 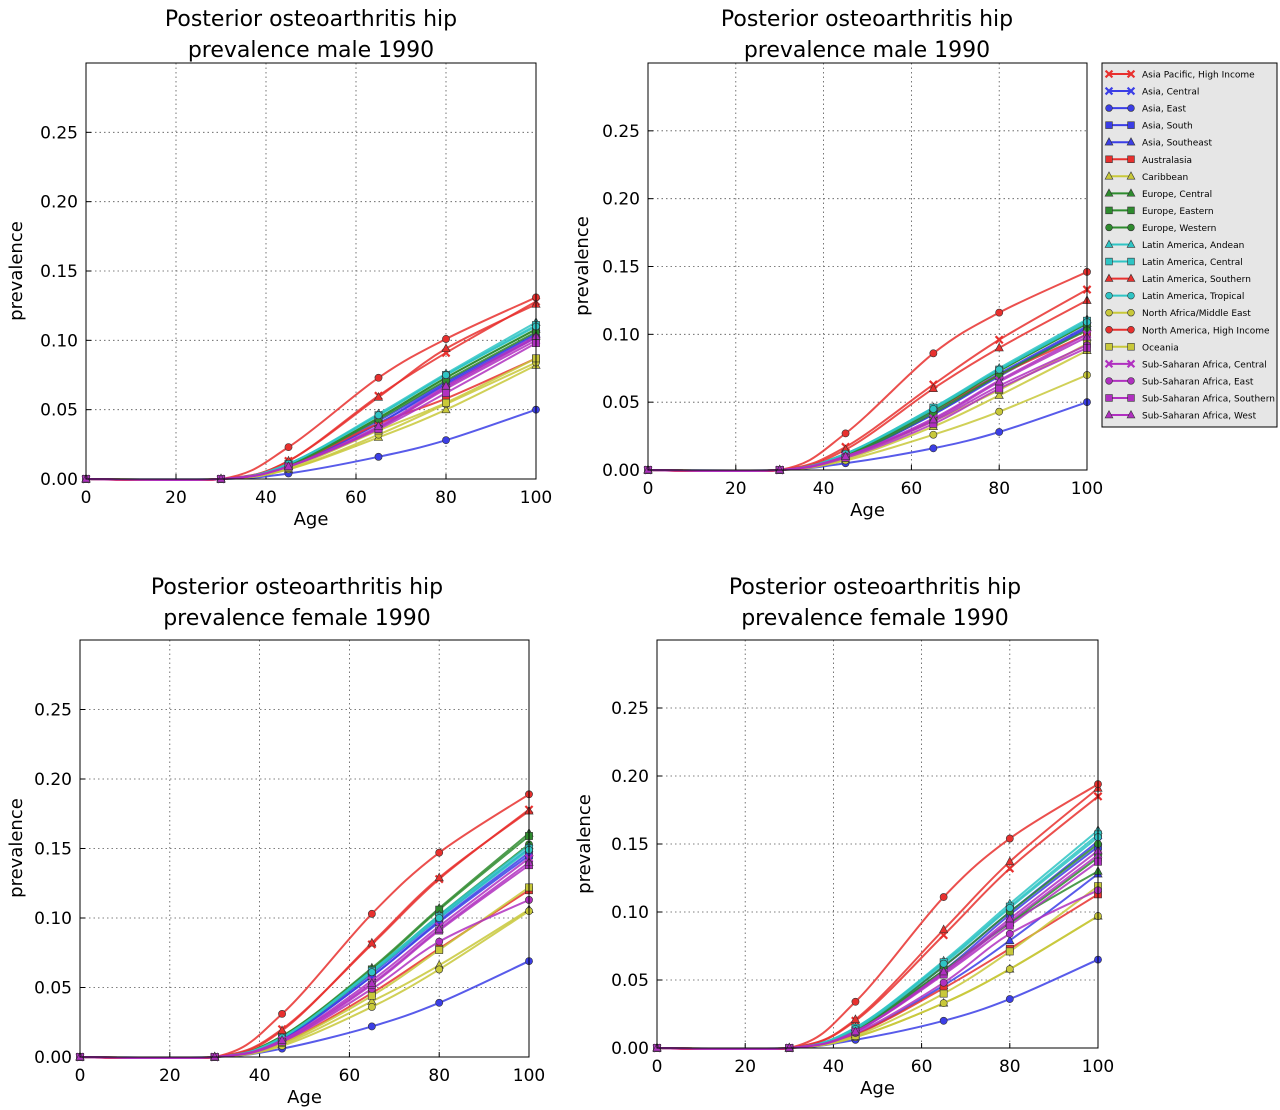 I want to click on series-group, so click(x=867, y=371).